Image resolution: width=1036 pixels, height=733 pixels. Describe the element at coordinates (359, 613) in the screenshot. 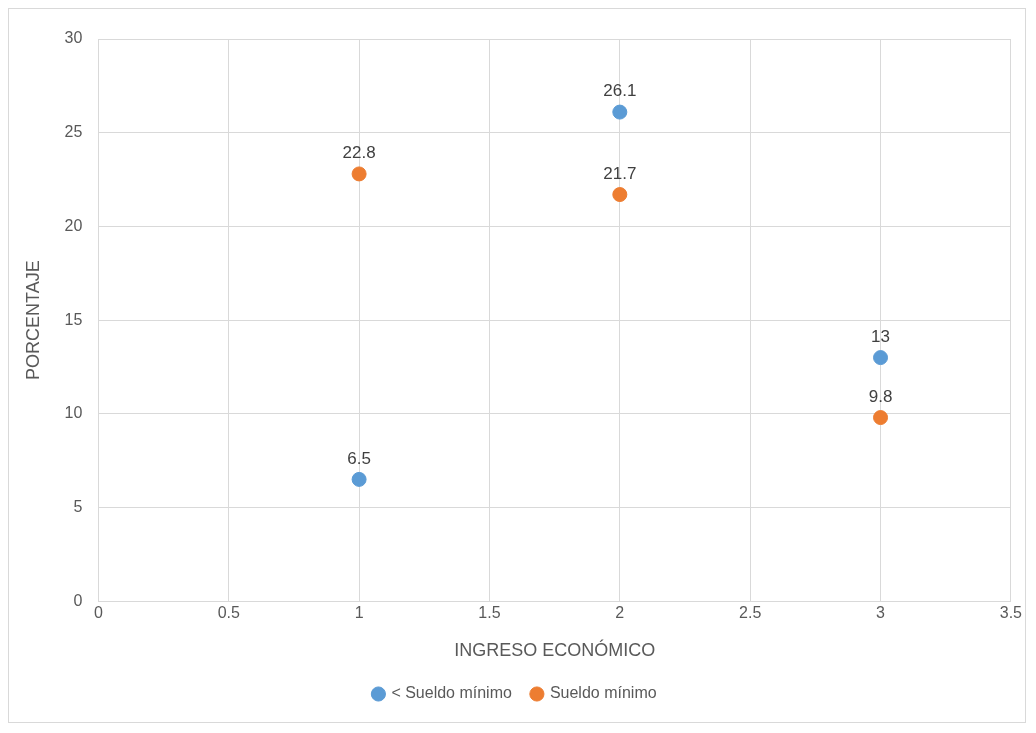

I see `x-tick-label: 1` at that location.